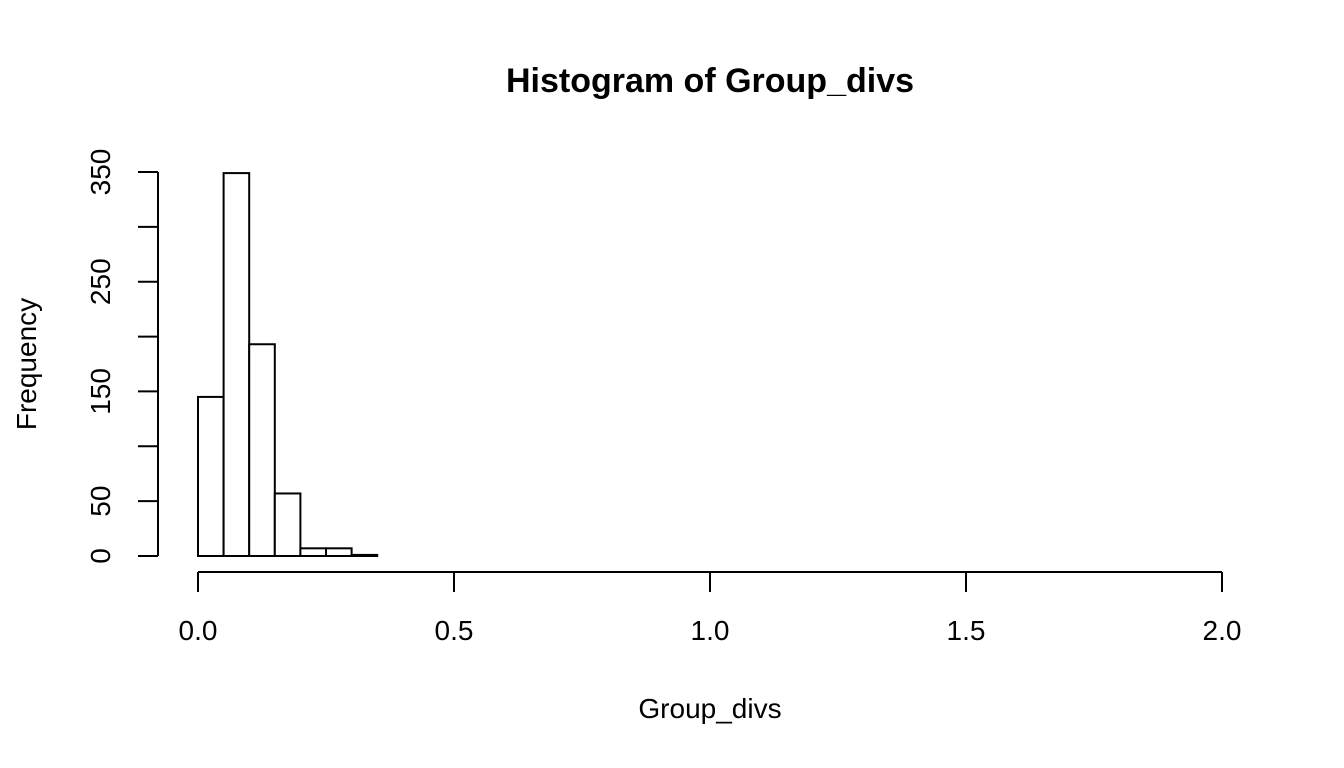 This screenshot has width=1344, height=768. Describe the element at coordinates (26, 364) in the screenshot. I see `y-axis-label: Frequency` at that location.